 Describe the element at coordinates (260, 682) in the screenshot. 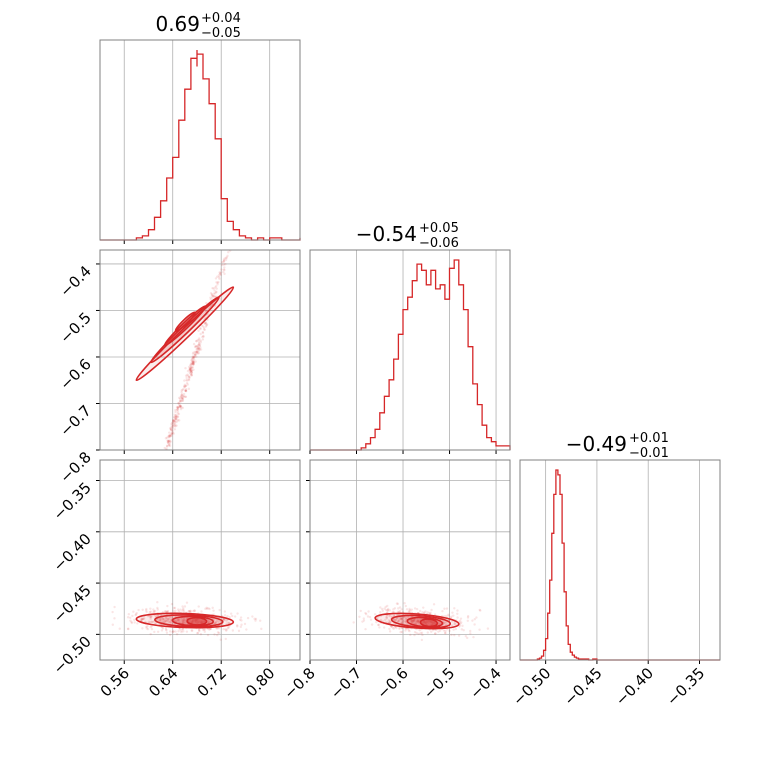

I see `x-tick-label: 0.80` at that location.